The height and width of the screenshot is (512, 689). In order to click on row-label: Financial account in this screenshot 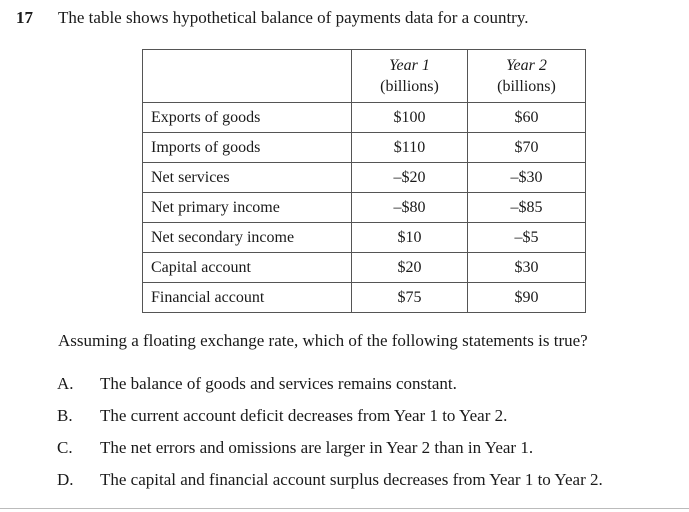, I will do `click(247, 297)`.